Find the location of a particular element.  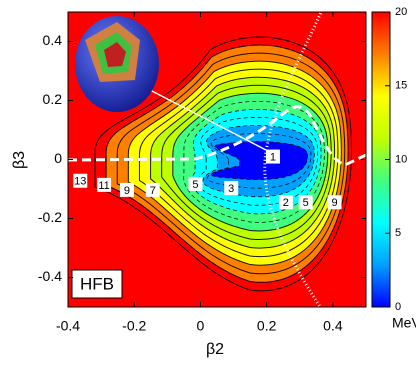

y-tick-label: -0.2 is located at coordinates (50, 217).